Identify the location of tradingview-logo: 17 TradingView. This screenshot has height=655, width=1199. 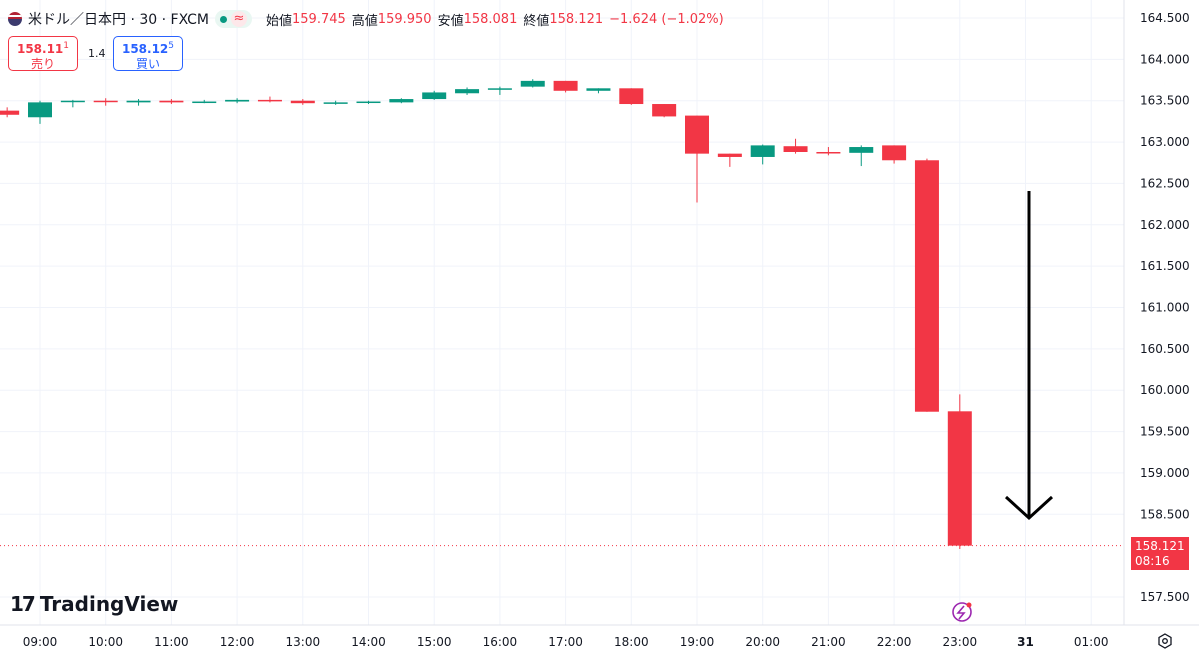
(94, 604).